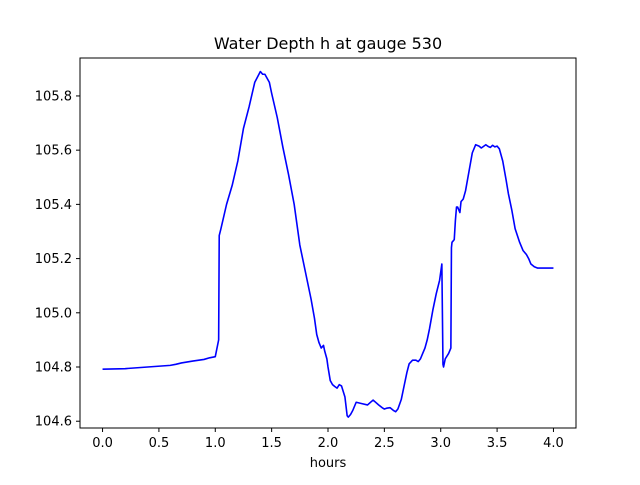  Describe the element at coordinates (215, 443) in the screenshot. I see `x-tick-label: 1.0` at that location.